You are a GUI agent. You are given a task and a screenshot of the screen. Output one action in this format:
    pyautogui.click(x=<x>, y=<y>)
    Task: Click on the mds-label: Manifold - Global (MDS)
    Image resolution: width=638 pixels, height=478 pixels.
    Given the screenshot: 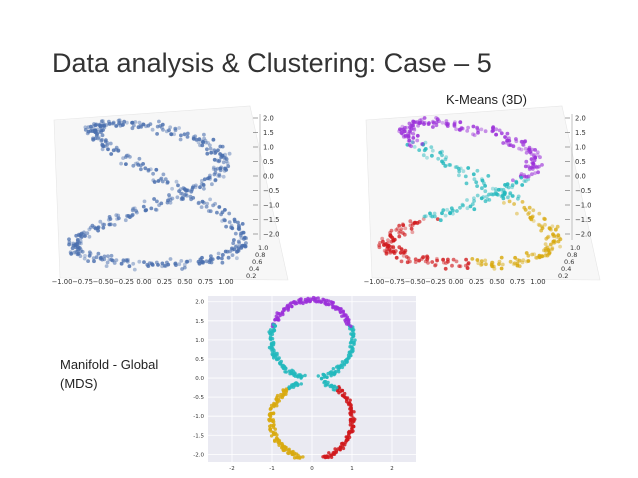 What is the action you would take?
    pyautogui.click(x=109, y=374)
    